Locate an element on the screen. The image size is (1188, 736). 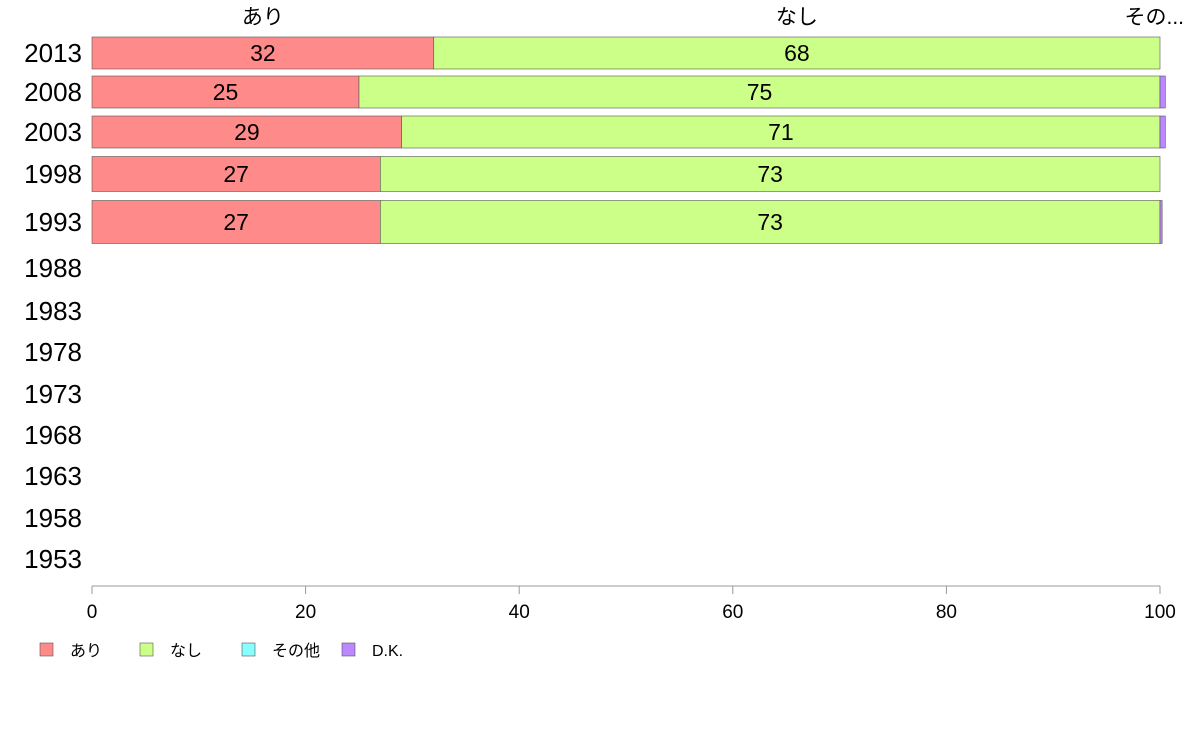
data-label: 75 is located at coordinates (760, 92).